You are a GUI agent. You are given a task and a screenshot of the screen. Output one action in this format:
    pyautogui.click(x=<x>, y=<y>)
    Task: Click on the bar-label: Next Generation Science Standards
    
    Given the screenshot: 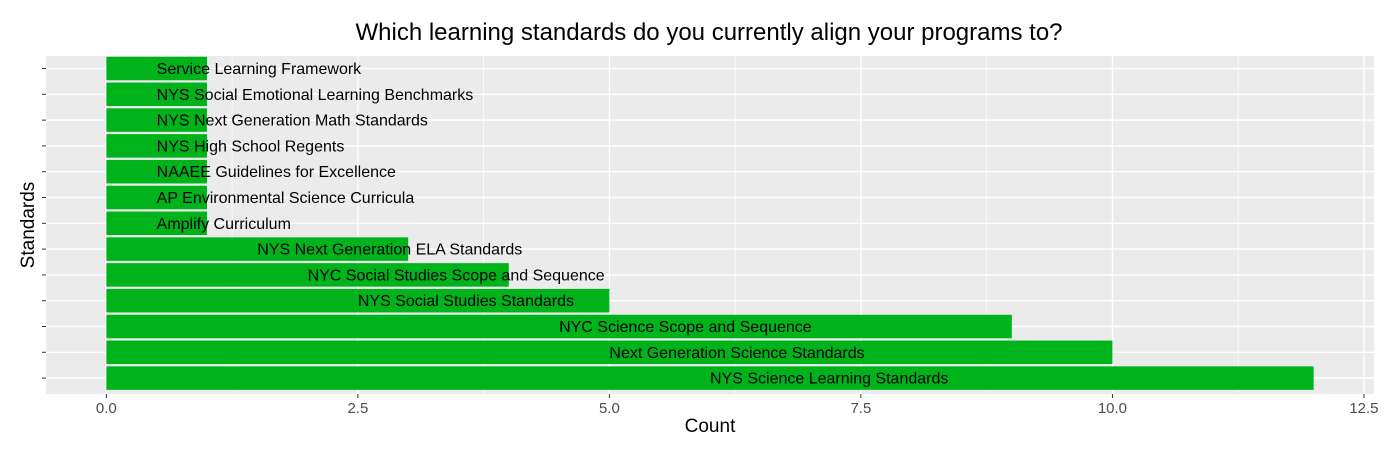 What is the action you would take?
    pyautogui.click(x=736, y=353)
    